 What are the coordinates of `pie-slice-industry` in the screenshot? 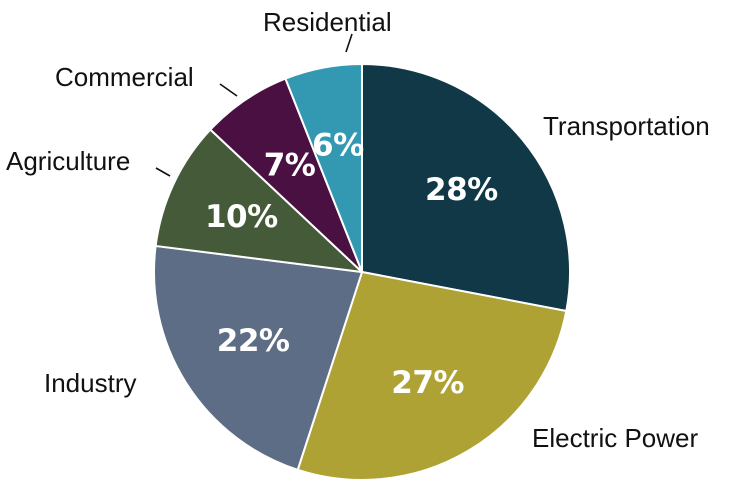 It's located at (258, 357).